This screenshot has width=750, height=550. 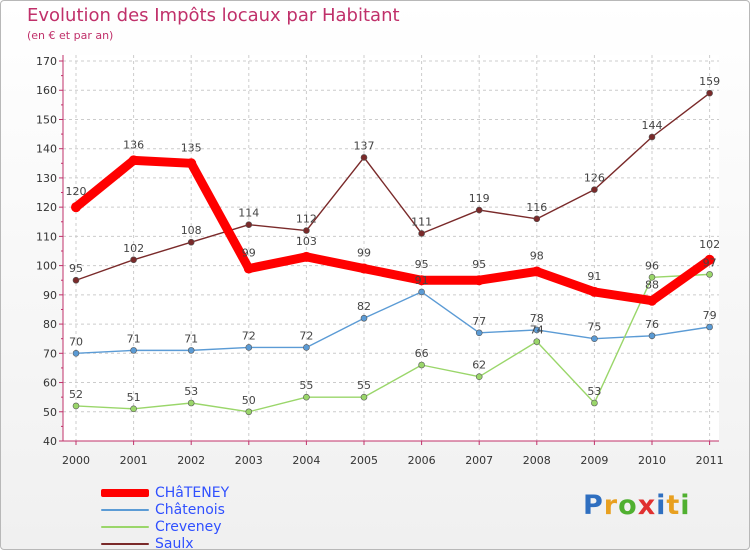 I want to click on data-label: 108, so click(x=191, y=230).